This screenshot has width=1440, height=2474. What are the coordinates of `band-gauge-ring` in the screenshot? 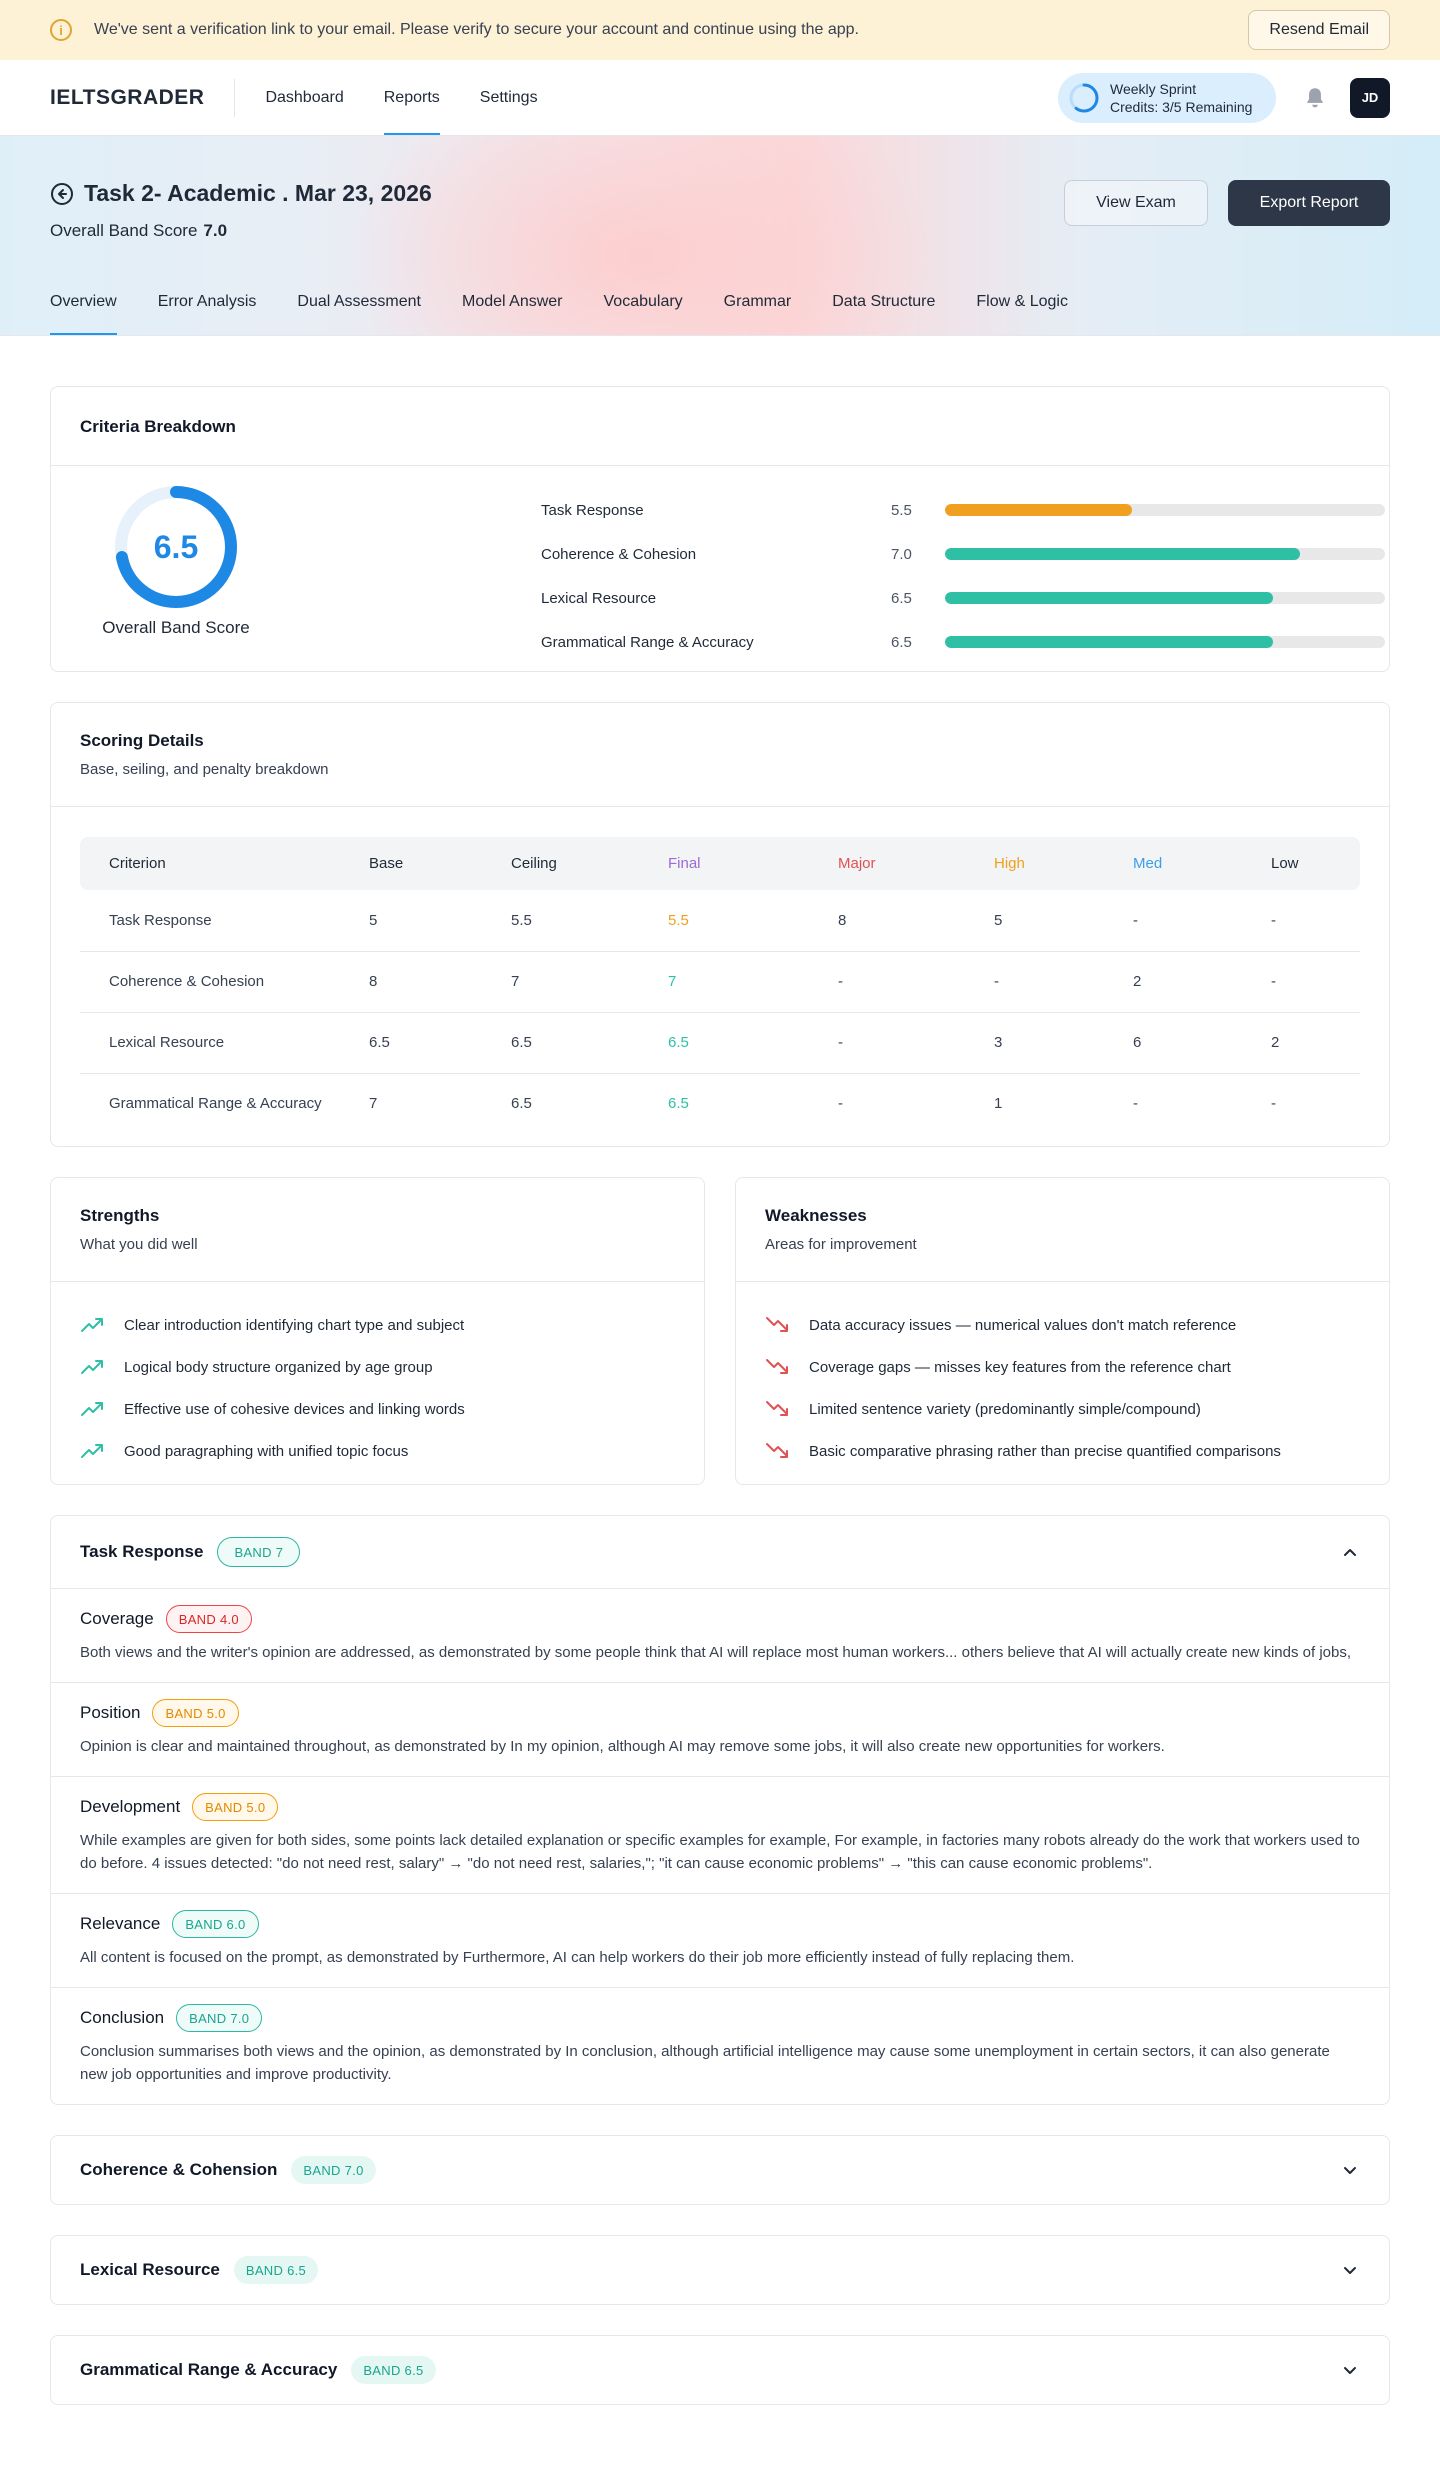 It's located at (176, 547).